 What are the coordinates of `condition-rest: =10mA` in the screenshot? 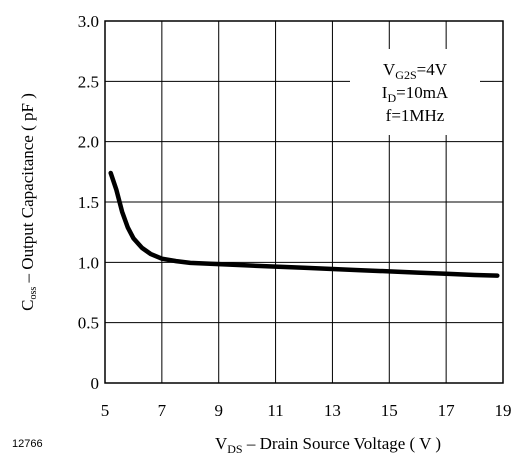 It's located at (422, 92).